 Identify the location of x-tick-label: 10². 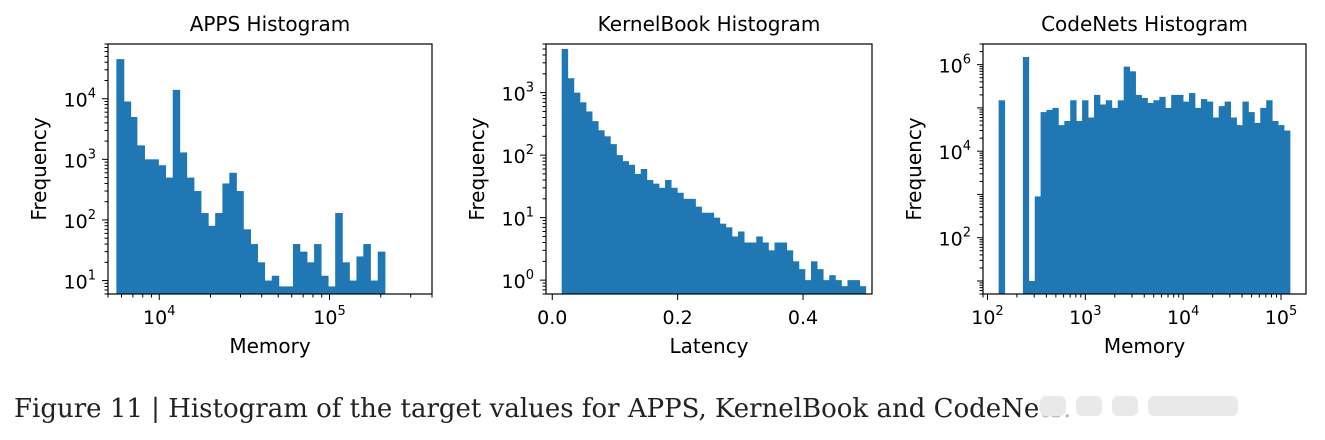
(987, 316).